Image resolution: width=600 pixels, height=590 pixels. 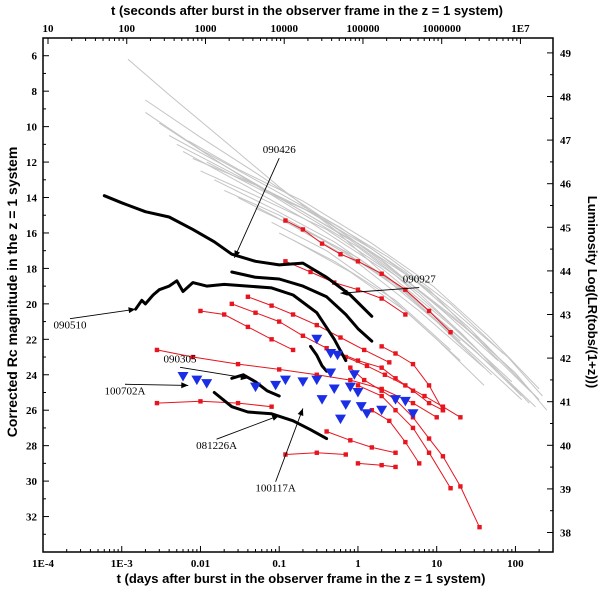 I want to click on y-left-tick-label-18: 18, so click(x=32, y=269).